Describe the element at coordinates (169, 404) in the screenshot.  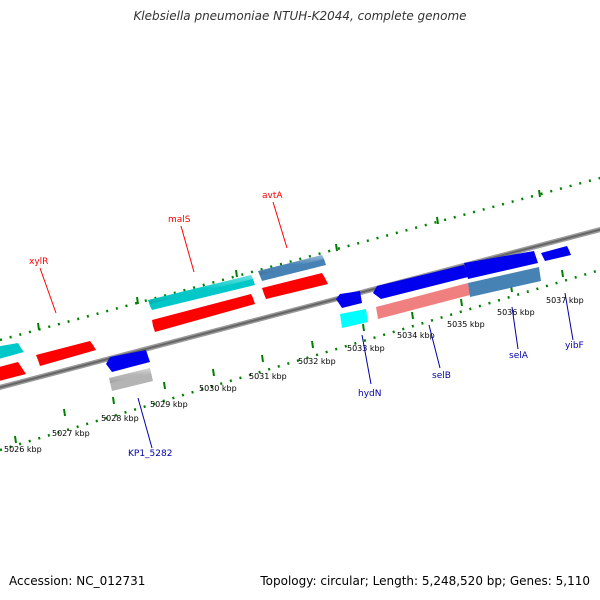
I see `tick-label: 5029 kbp` at that location.